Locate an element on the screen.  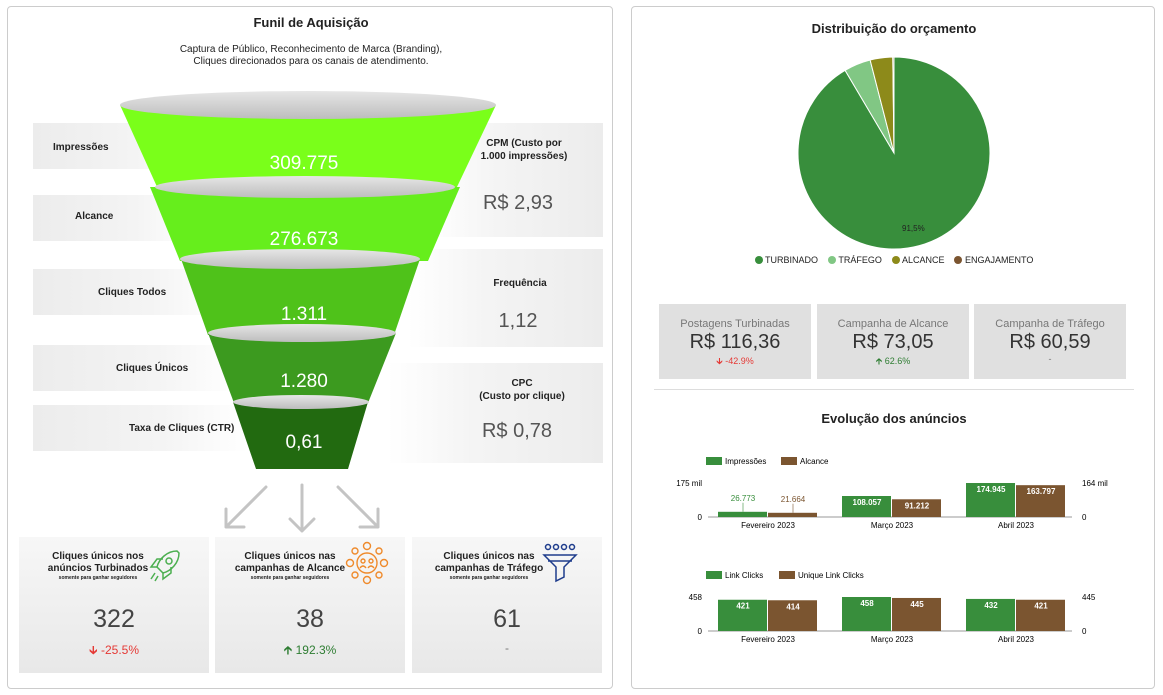
legend-label-0: Impressões is located at coordinates (745, 461).